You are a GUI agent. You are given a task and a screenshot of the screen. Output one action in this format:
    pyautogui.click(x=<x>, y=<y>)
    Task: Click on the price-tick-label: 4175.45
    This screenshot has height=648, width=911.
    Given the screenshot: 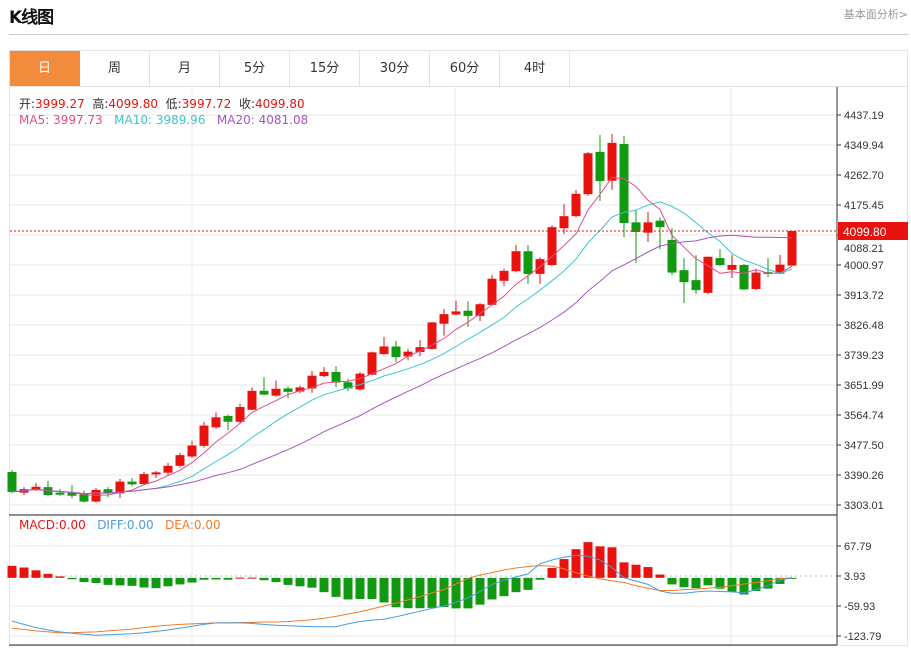 What is the action you would take?
    pyautogui.click(x=864, y=206)
    